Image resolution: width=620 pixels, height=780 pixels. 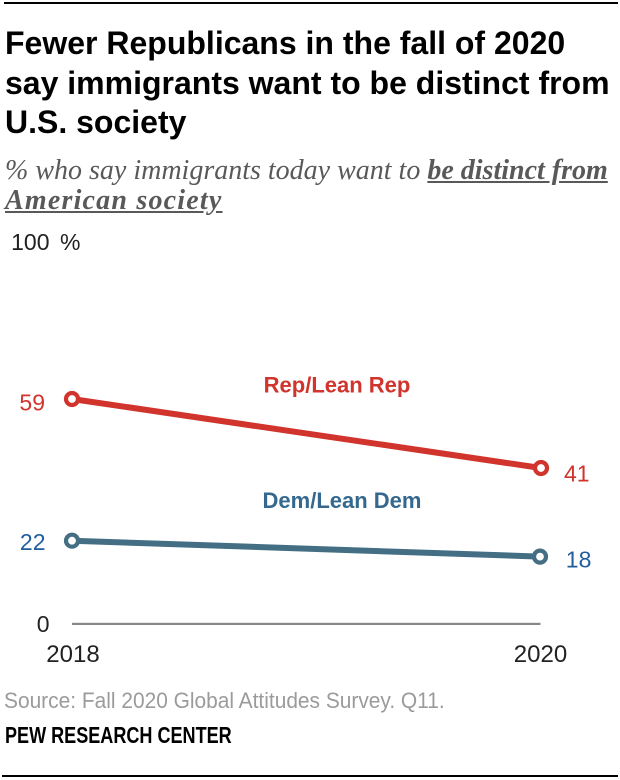 I want to click on svg-text: Rep/Lean Rep, so click(x=337, y=385).